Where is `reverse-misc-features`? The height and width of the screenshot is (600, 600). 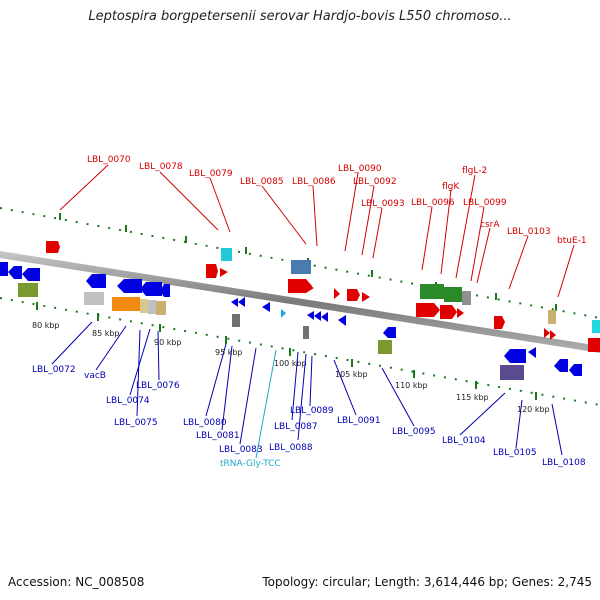
reverse-misc-features is located at coordinates (271, 331).